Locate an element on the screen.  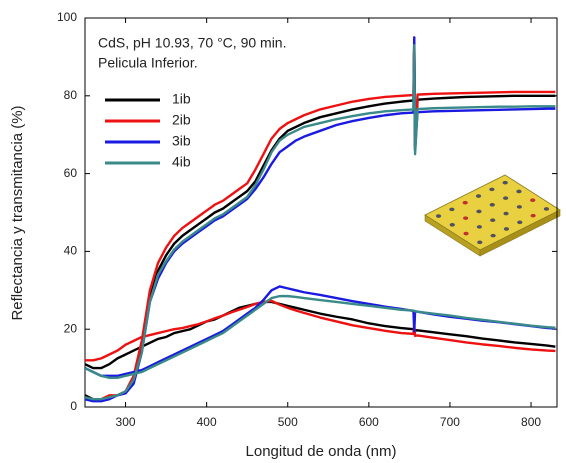
x-tick-label: 700 is located at coordinates (450, 422).